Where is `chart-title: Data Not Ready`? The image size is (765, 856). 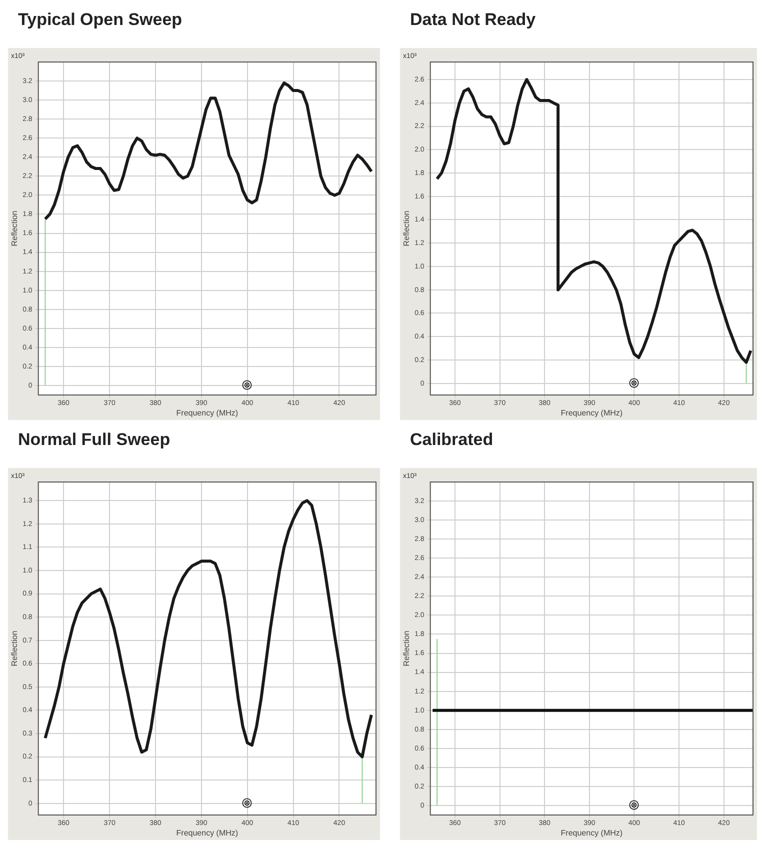 chart-title: Data Not Ready is located at coordinates (473, 20).